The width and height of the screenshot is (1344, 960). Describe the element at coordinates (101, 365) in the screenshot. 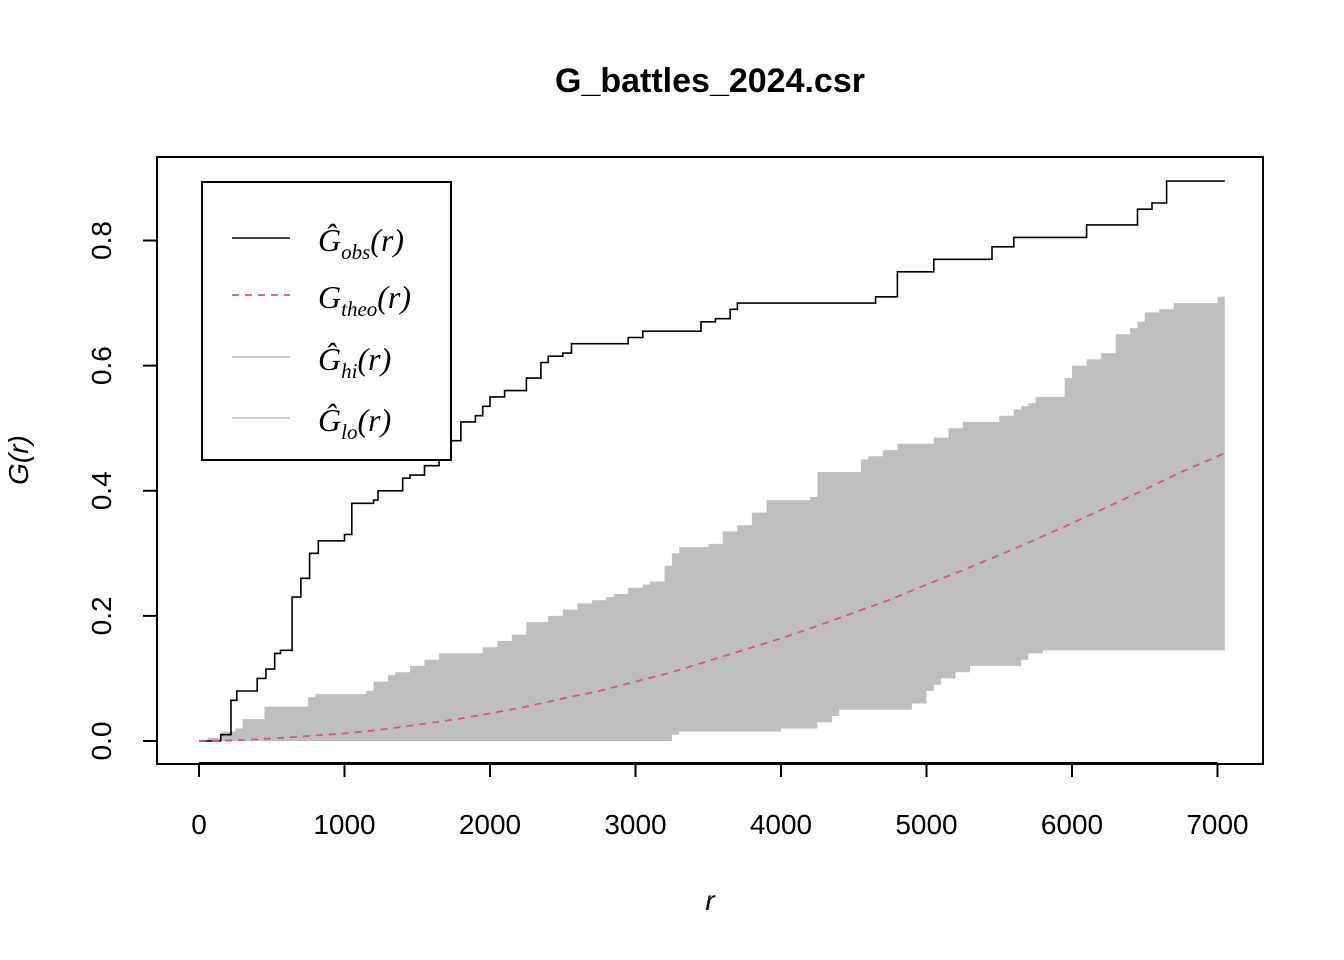

I see `y-tick-label: 0.6` at that location.